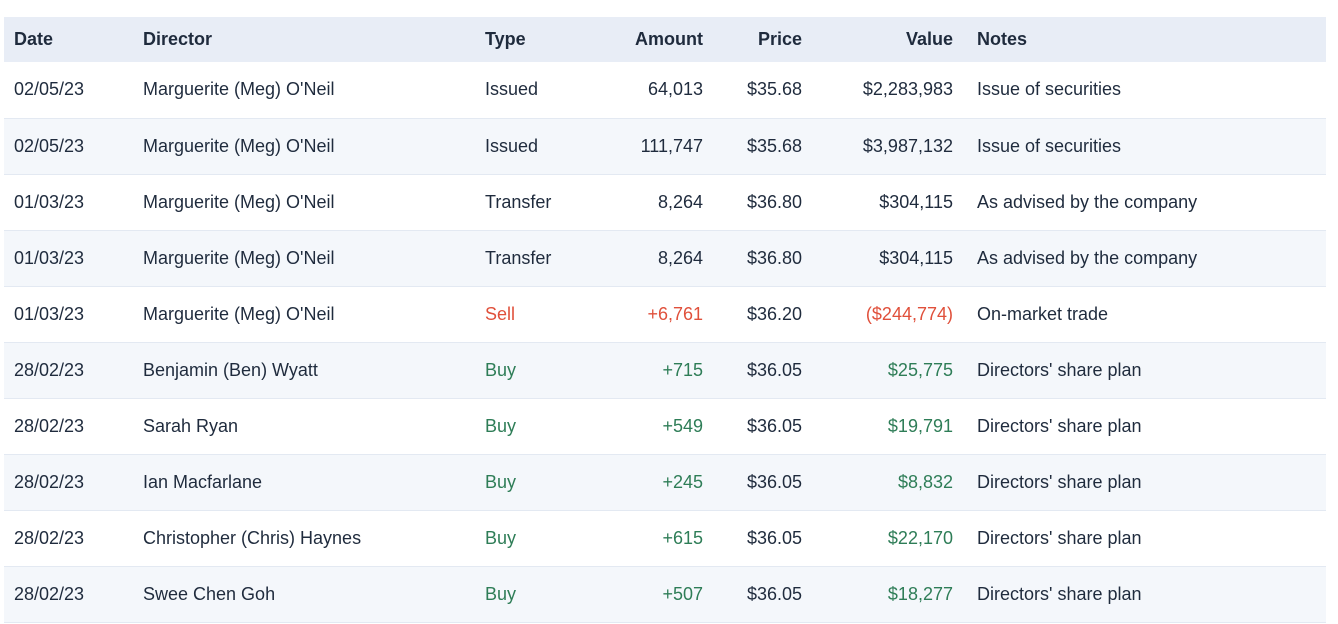 The width and height of the screenshot is (1338, 624). What do you see at coordinates (682, 425) in the screenshot?
I see `cell-amount: +549` at bounding box center [682, 425].